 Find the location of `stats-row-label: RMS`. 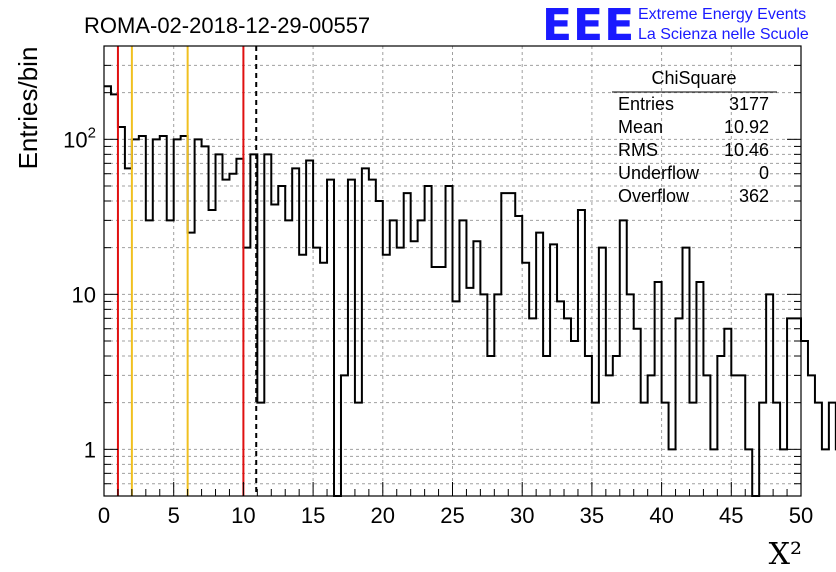

stats-row-label: RMS is located at coordinates (638, 150).